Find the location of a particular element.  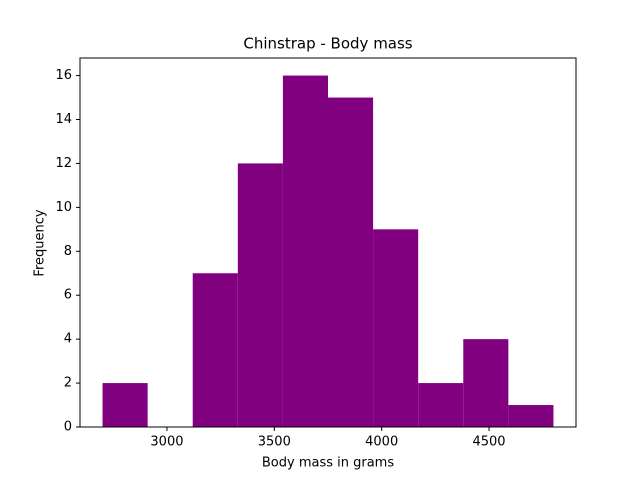

y-tick-label: 16 is located at coordinates (63, 75).